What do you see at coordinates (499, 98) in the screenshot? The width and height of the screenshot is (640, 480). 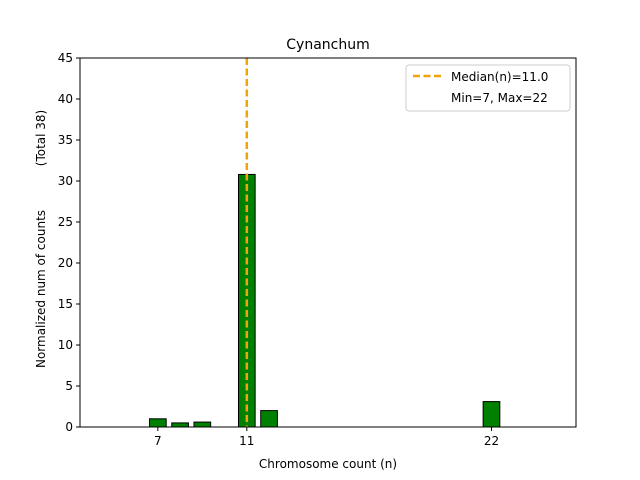 I see `legend-entry-min-max: Min=7, Max=22` at bounding box center [499, 98].